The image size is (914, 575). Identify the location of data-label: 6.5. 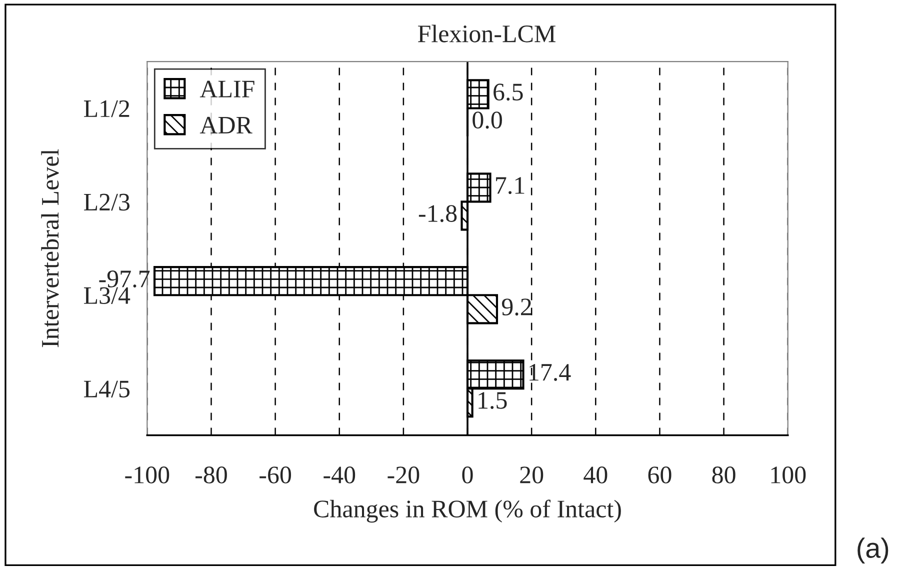
(508, 92).